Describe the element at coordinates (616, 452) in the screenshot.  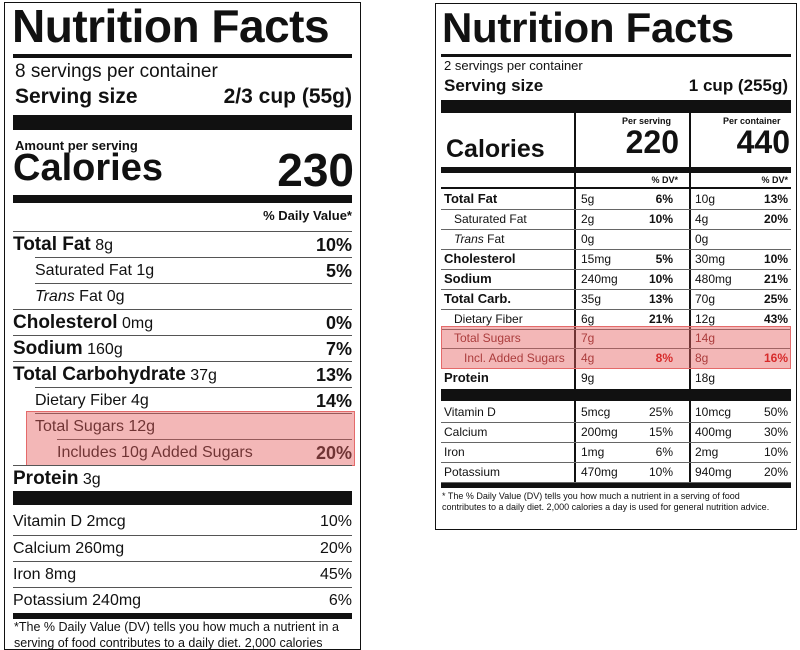
I see `table-row: Iron 1mg 6% 2mg 10%` at that location.